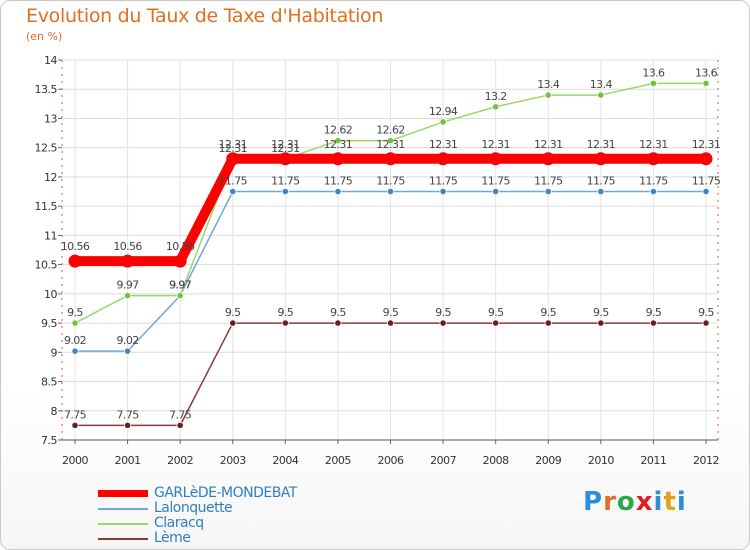 Image resolution: width=750 pixels, height=550 pixels. What do you see at coordinates (123, 493) in the screenshot?
I see `legend-swatch-garlede` at bounding box center [123, 493].